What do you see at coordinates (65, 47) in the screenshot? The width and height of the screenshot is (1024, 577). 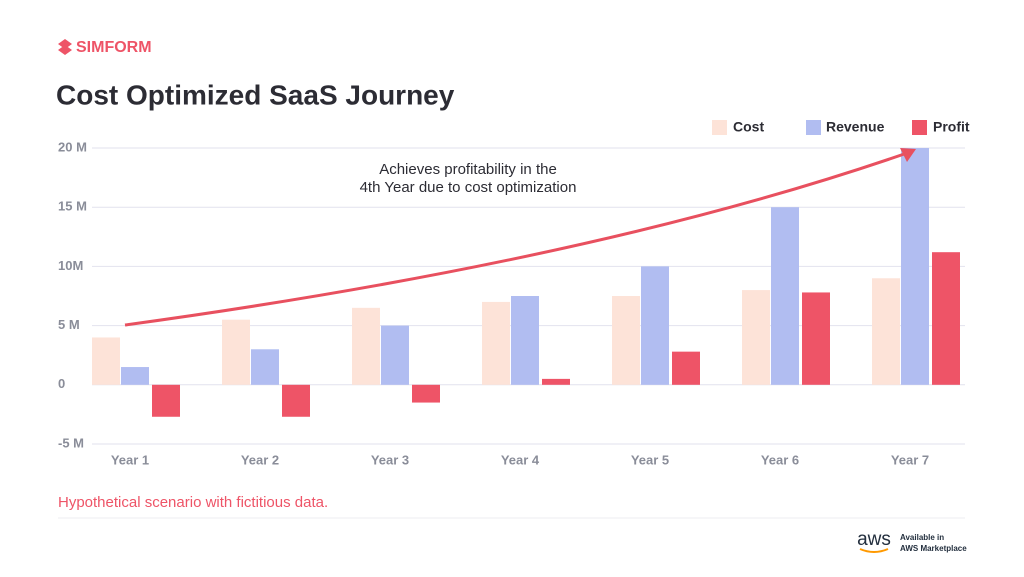 I see `brand-icon` at bounding box center [65, 47].